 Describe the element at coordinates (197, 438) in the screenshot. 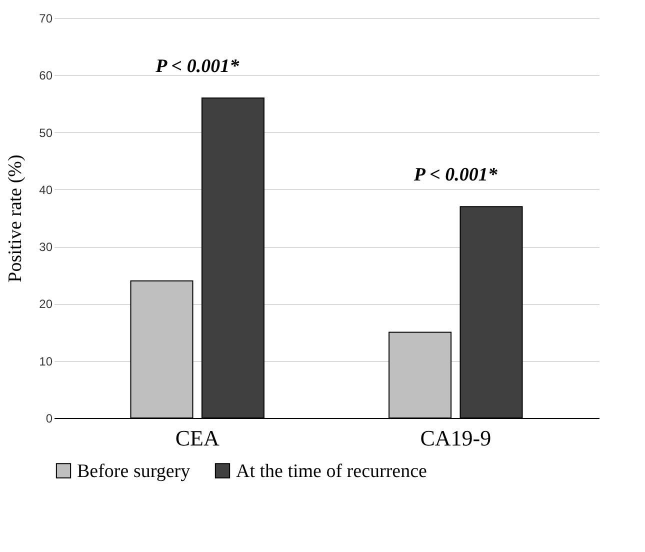

I see `x-tick-label: CEA` at that location.